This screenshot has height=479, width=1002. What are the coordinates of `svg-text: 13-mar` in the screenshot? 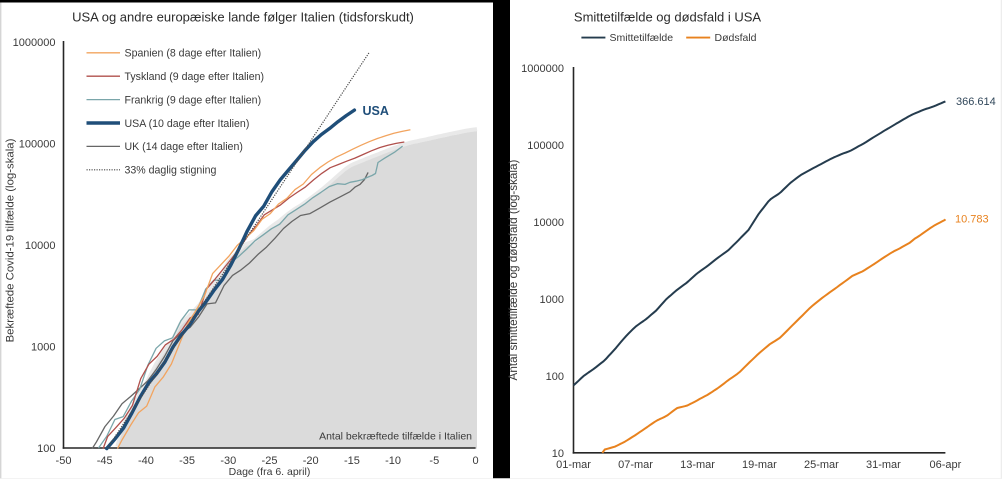 It's located at (697, 465).